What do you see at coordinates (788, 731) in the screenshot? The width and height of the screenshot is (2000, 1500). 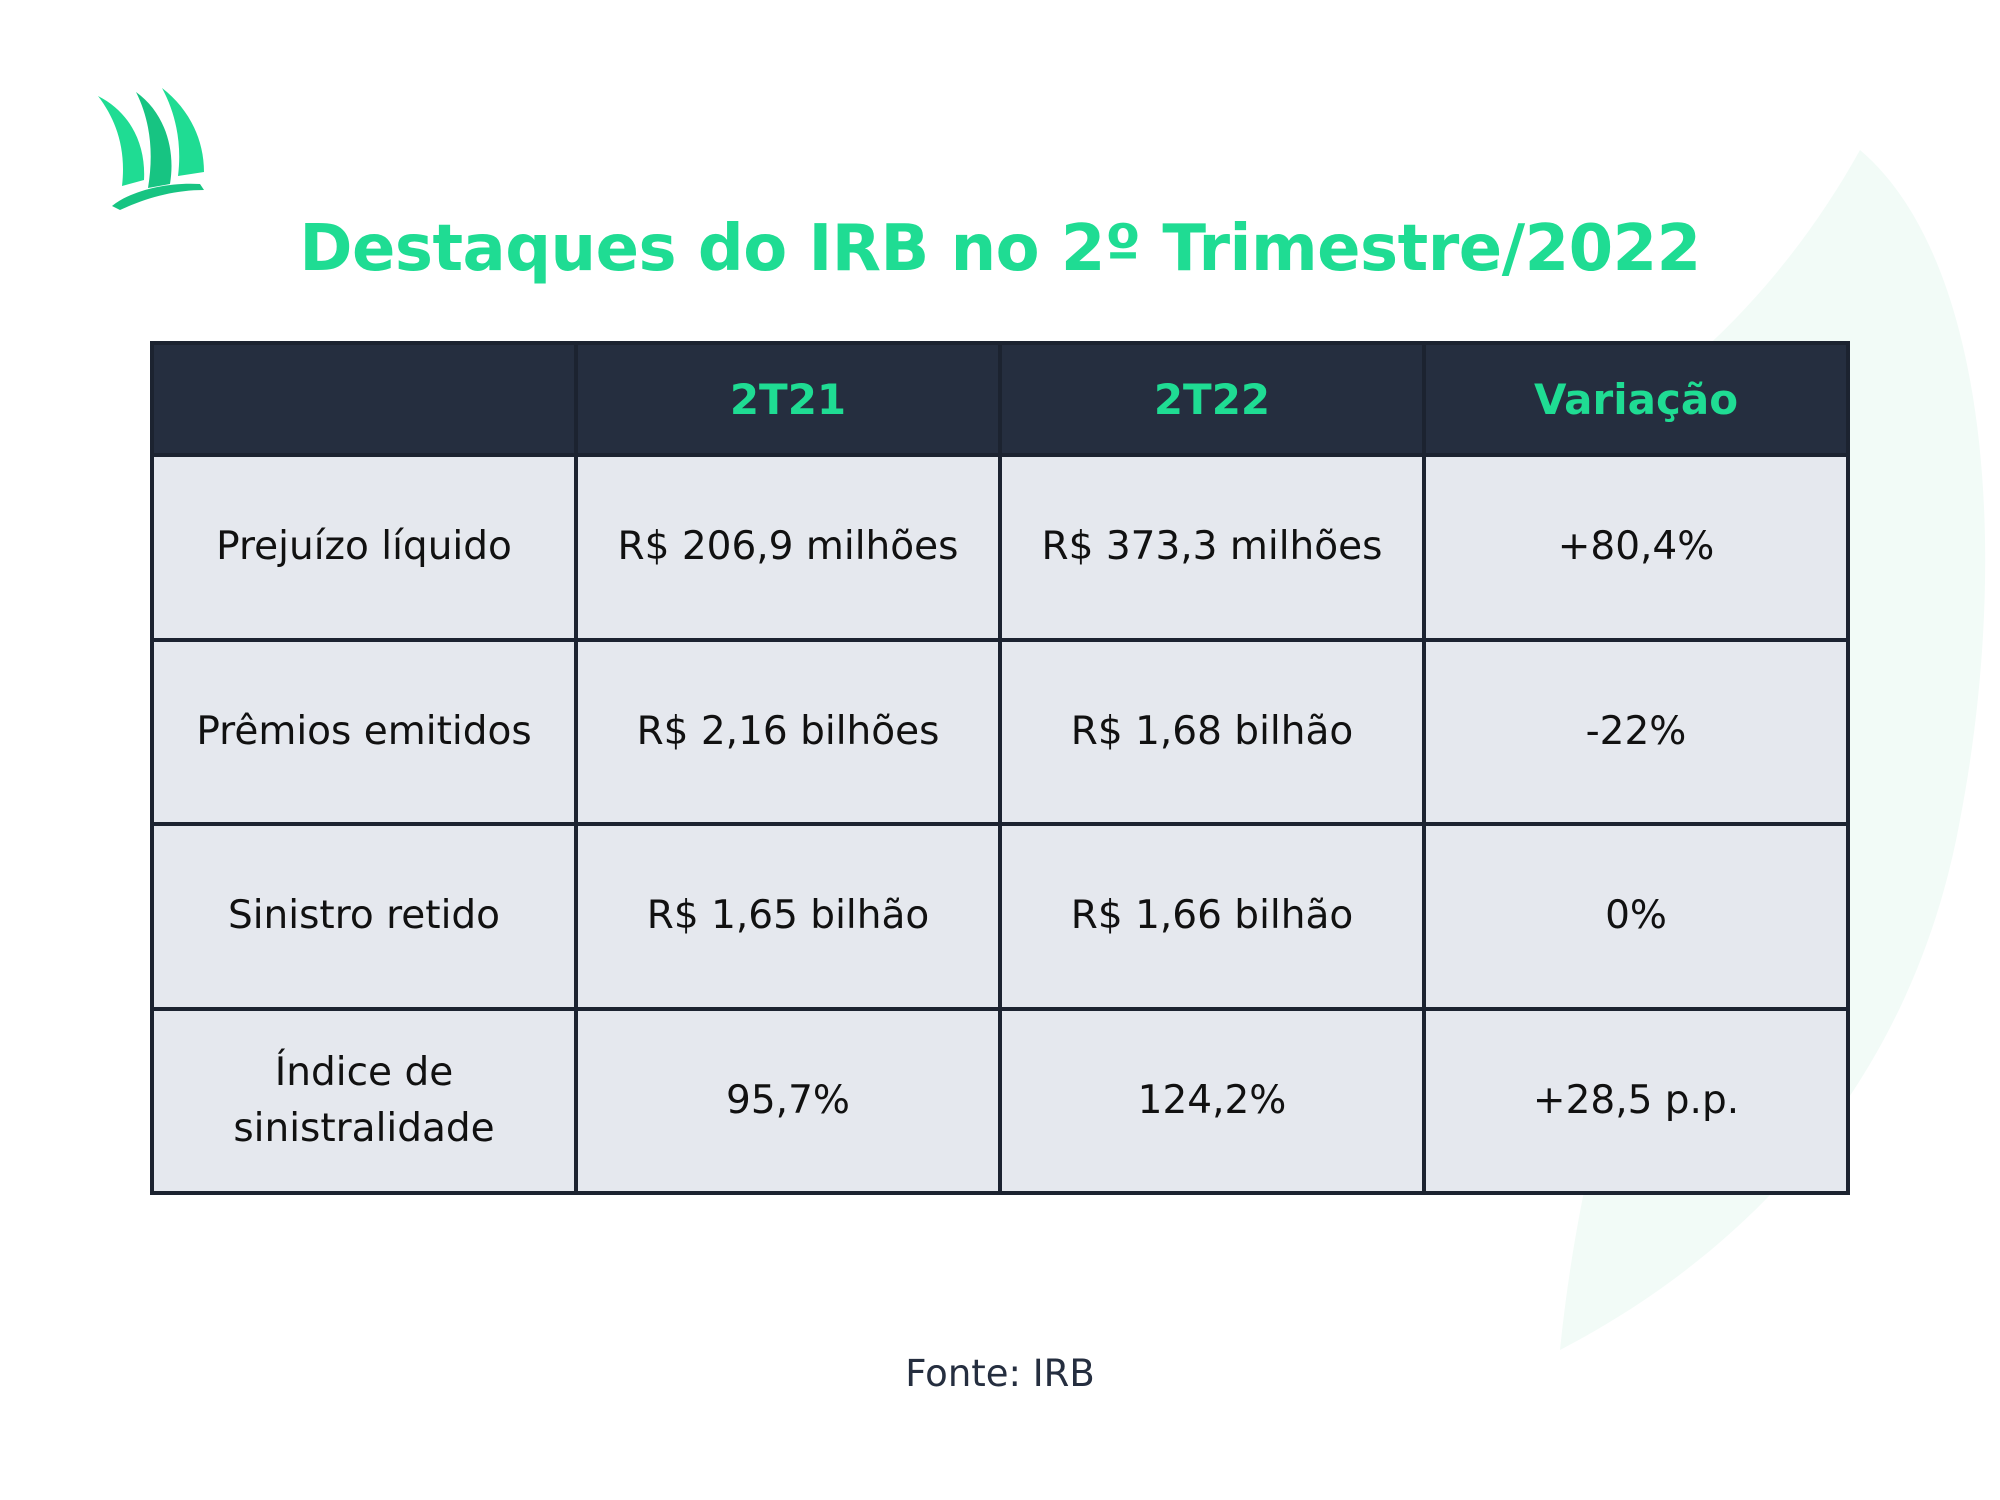 I see `cell-2t21: R$ 2,16 bilhões` at bounding box center [788, 731].